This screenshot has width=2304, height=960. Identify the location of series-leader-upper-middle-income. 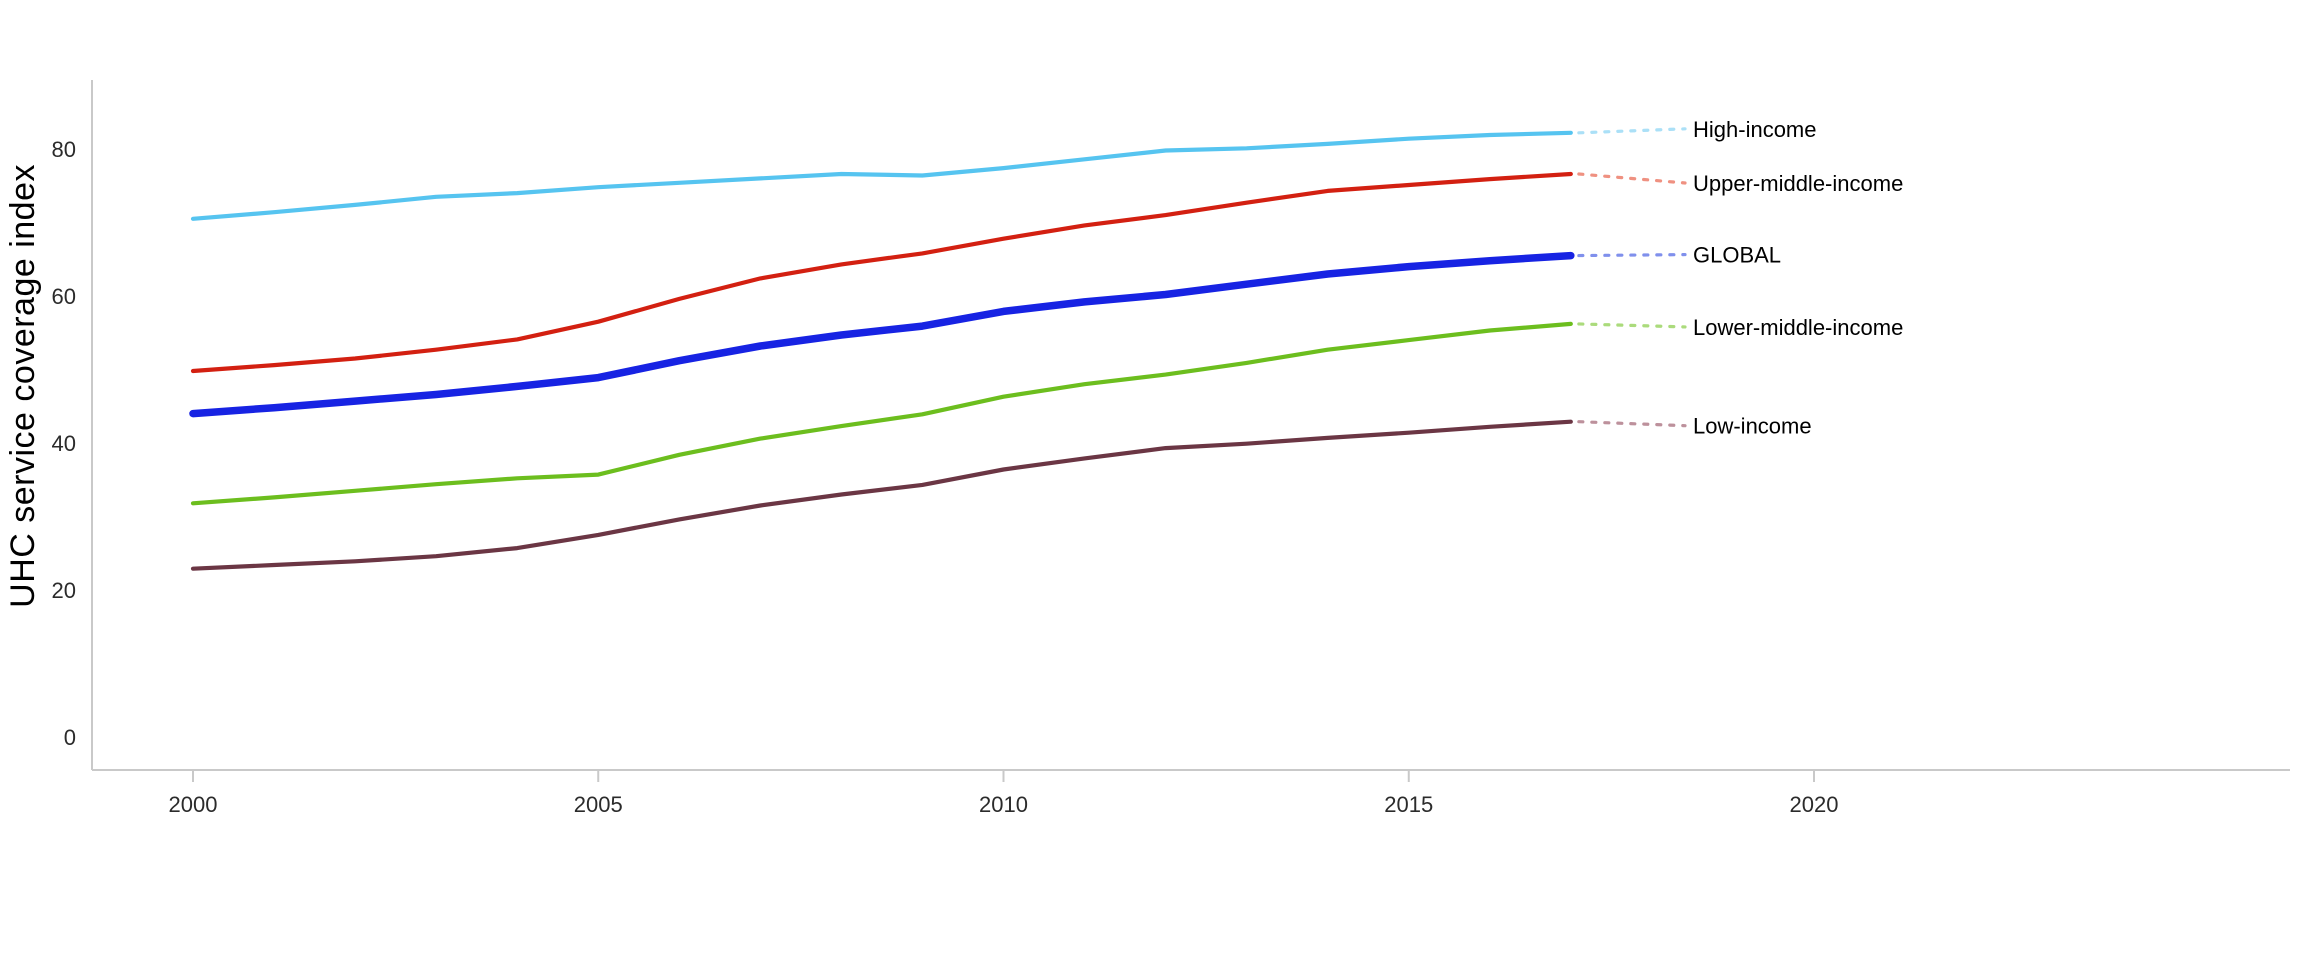
(1632, 178).